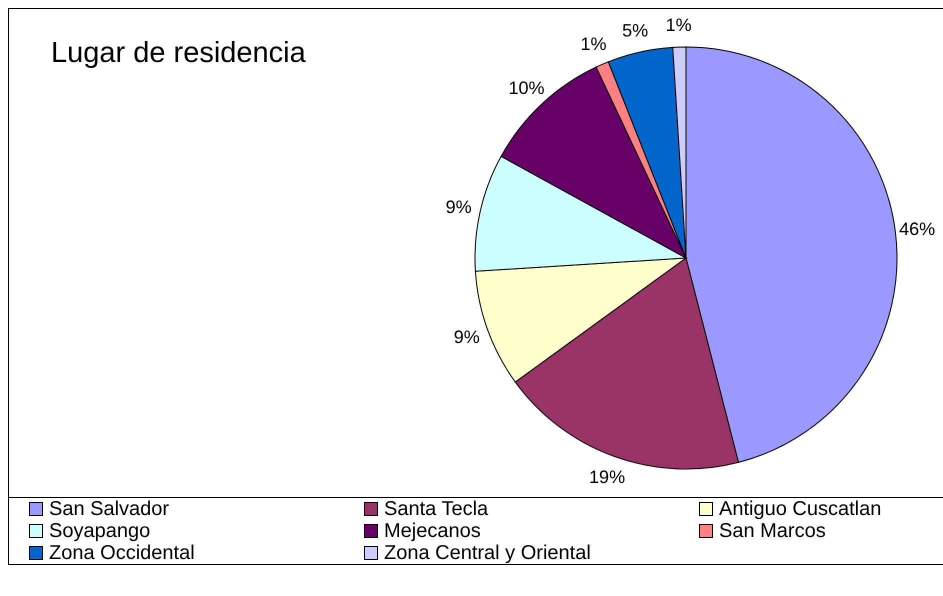 The image size is (943, 596). I want to click on legend-label: Zona Occidental, so click(122, 553).